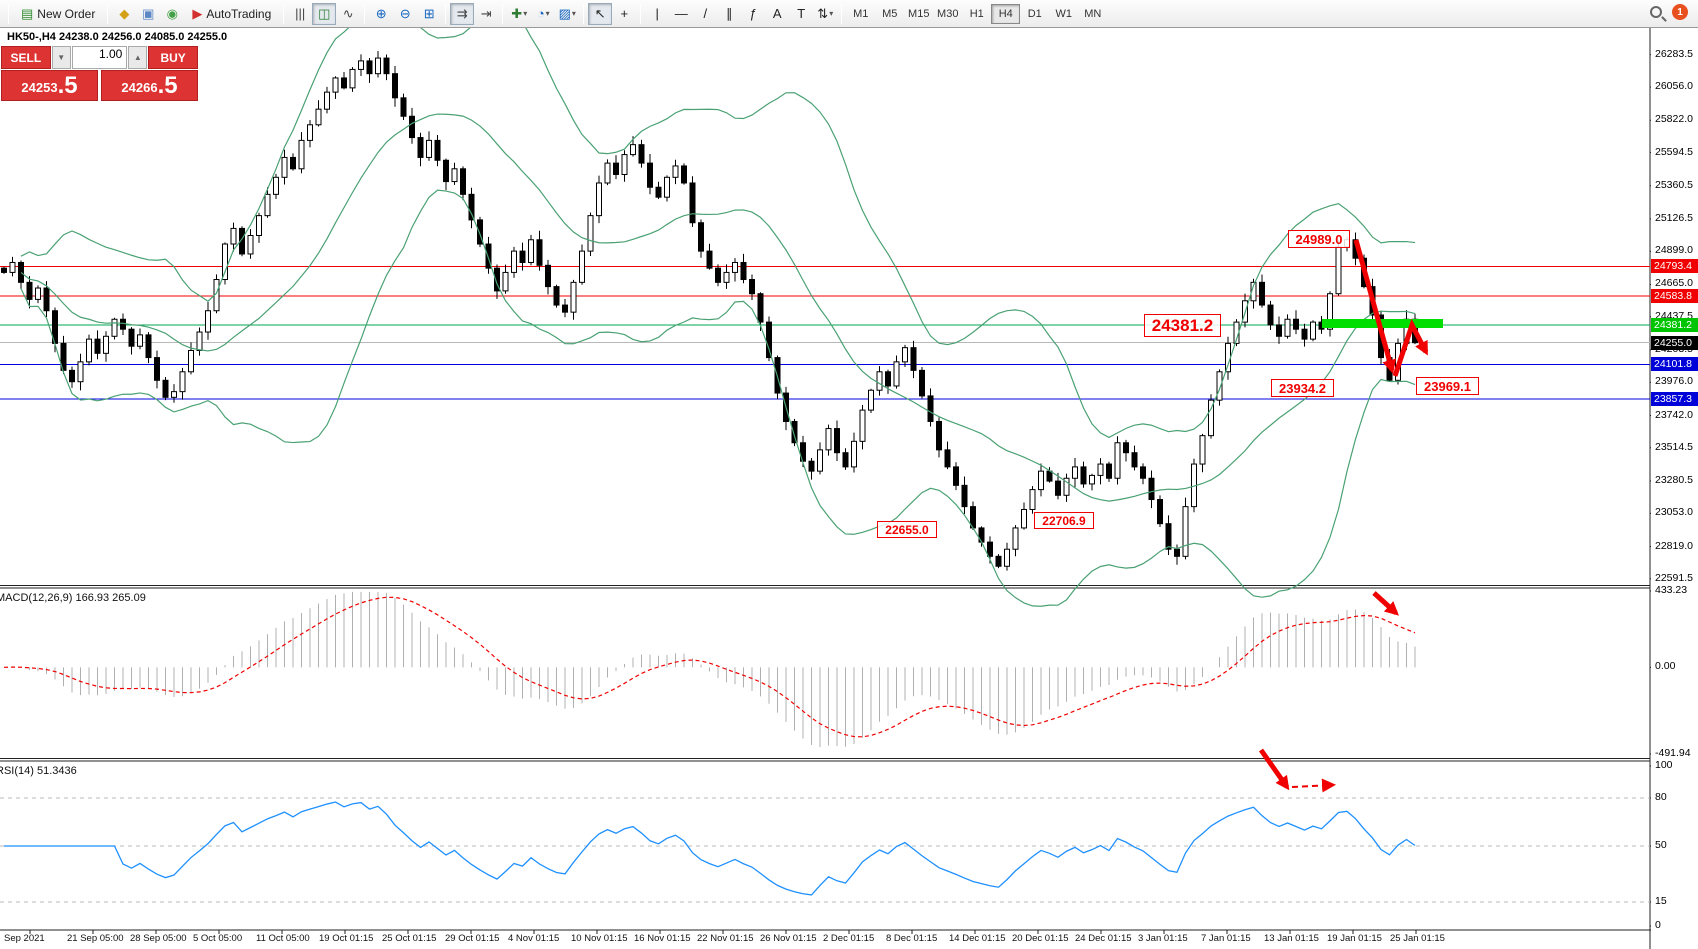 The image size is (1698, 949). I want to click on timeframe-m1: M1, so click(861, 13).